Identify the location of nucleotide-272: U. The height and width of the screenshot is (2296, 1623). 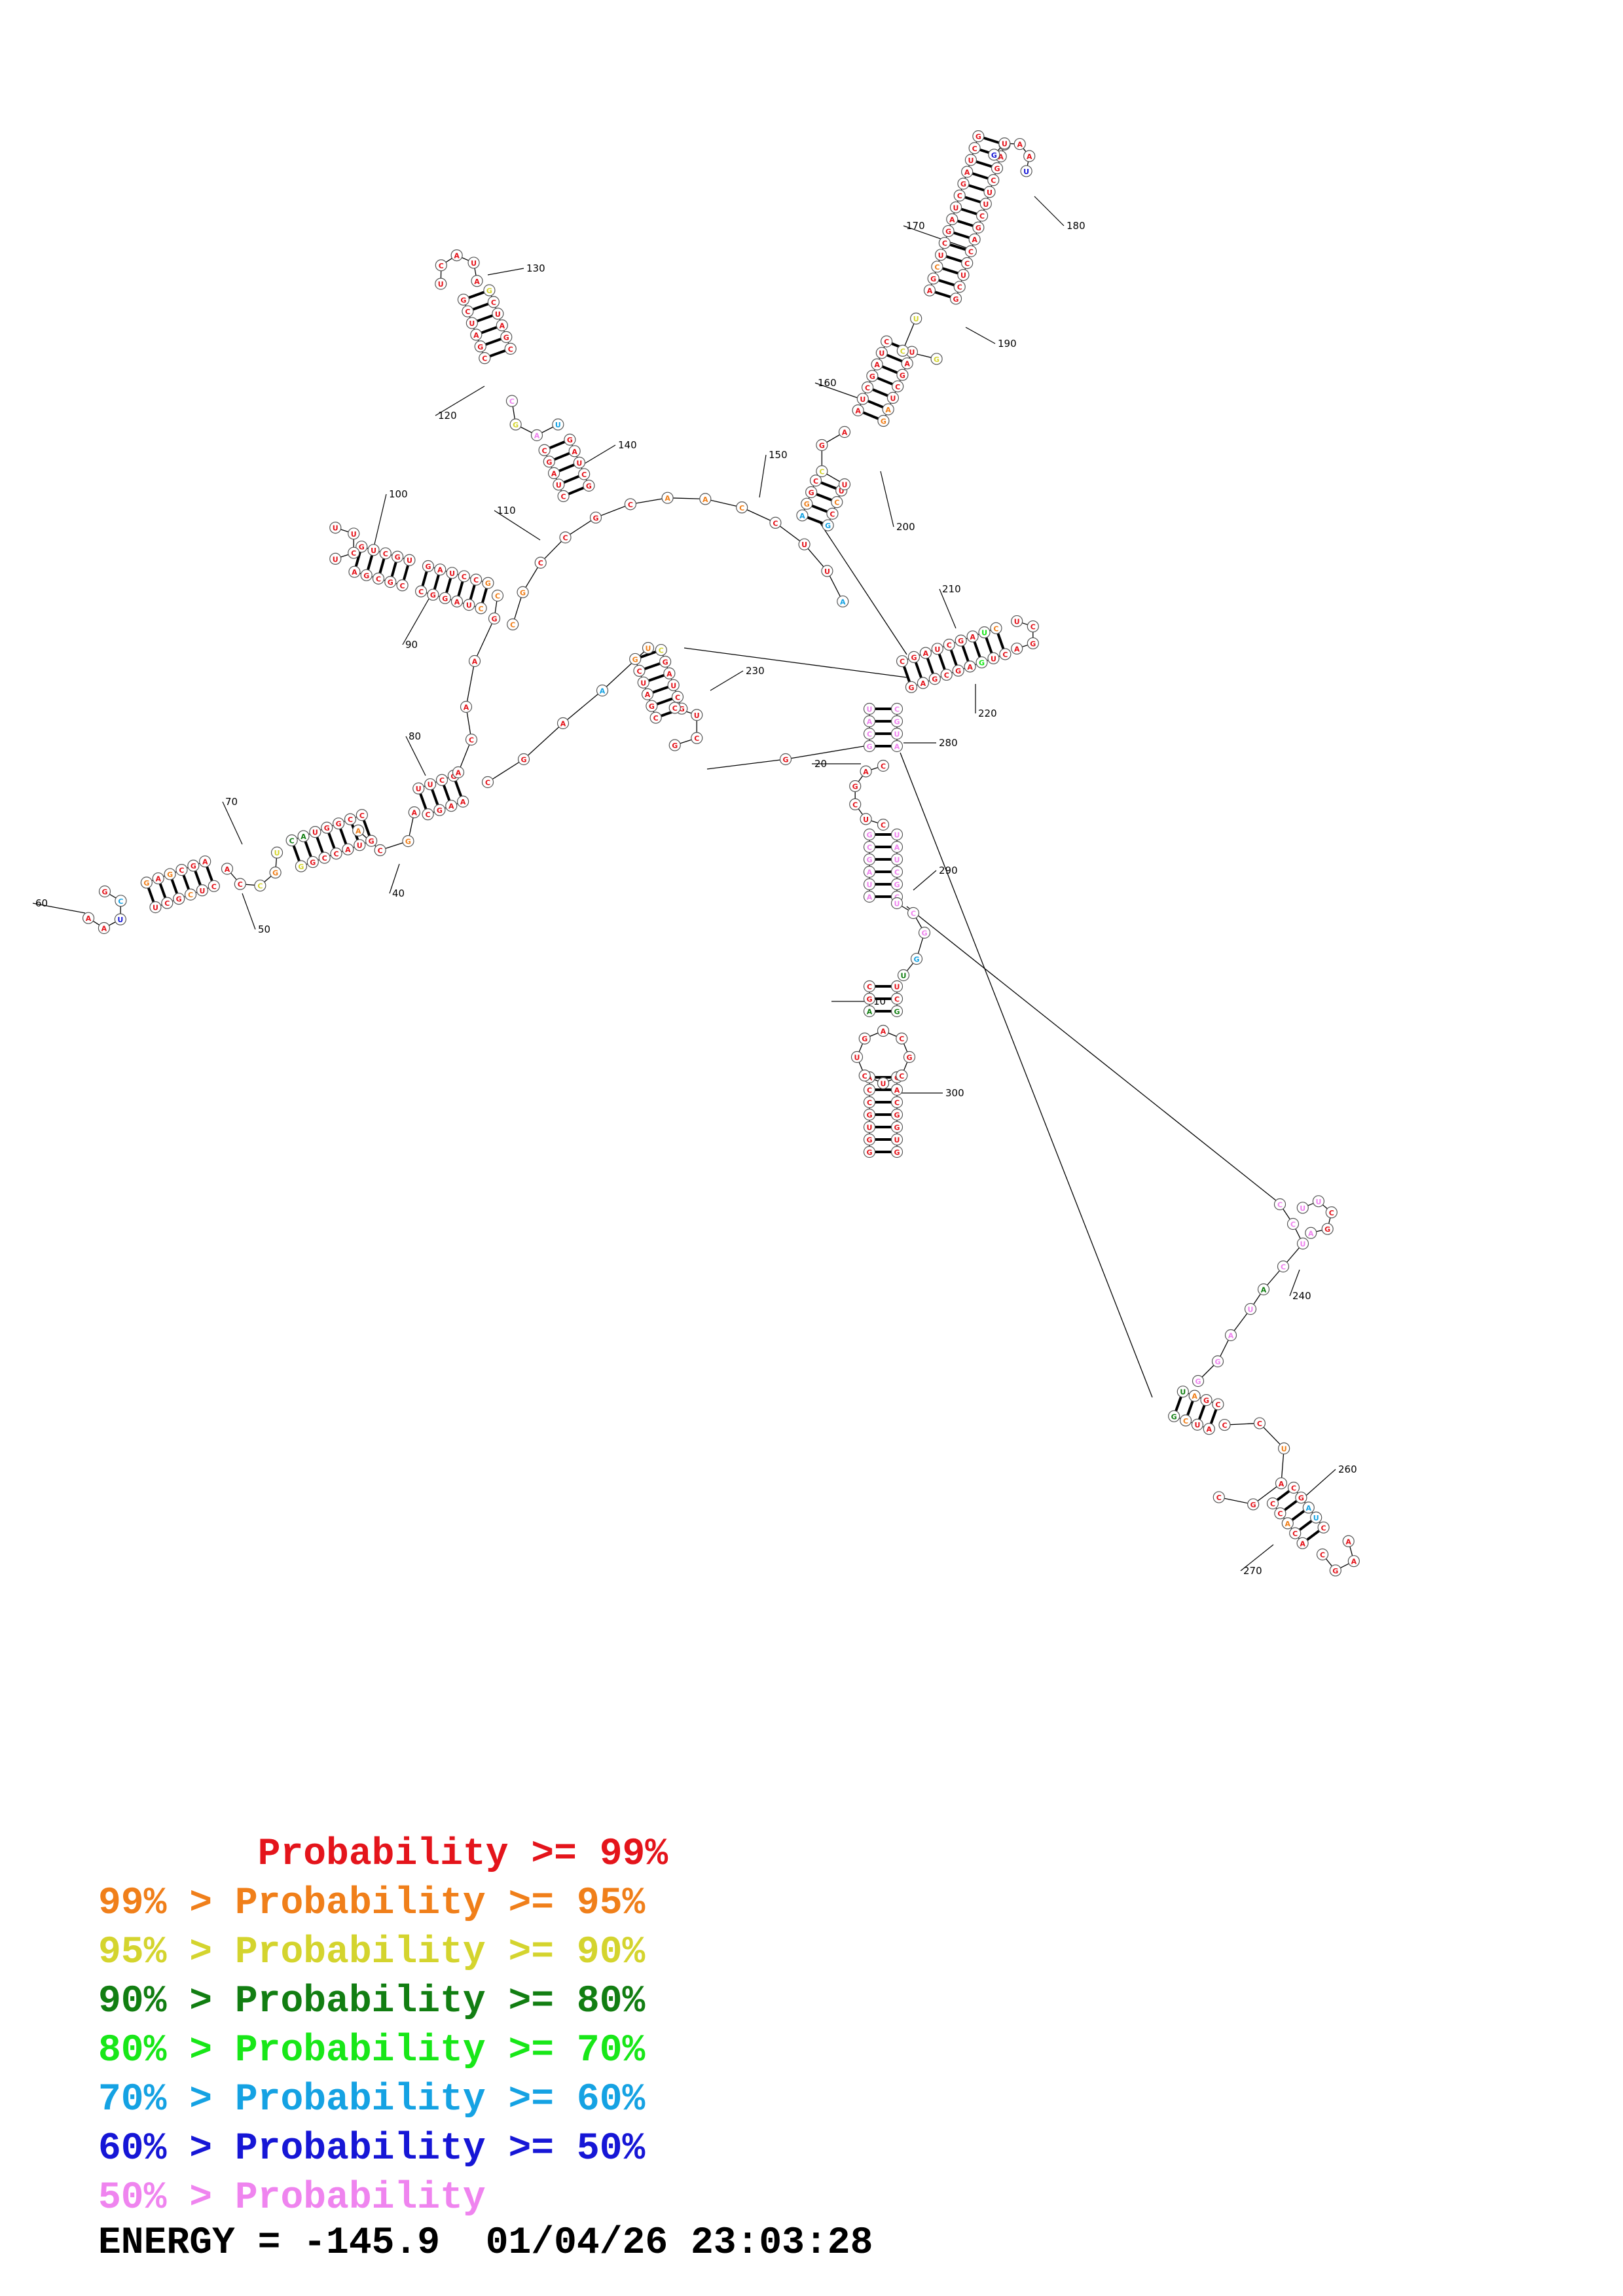
(643, 682).